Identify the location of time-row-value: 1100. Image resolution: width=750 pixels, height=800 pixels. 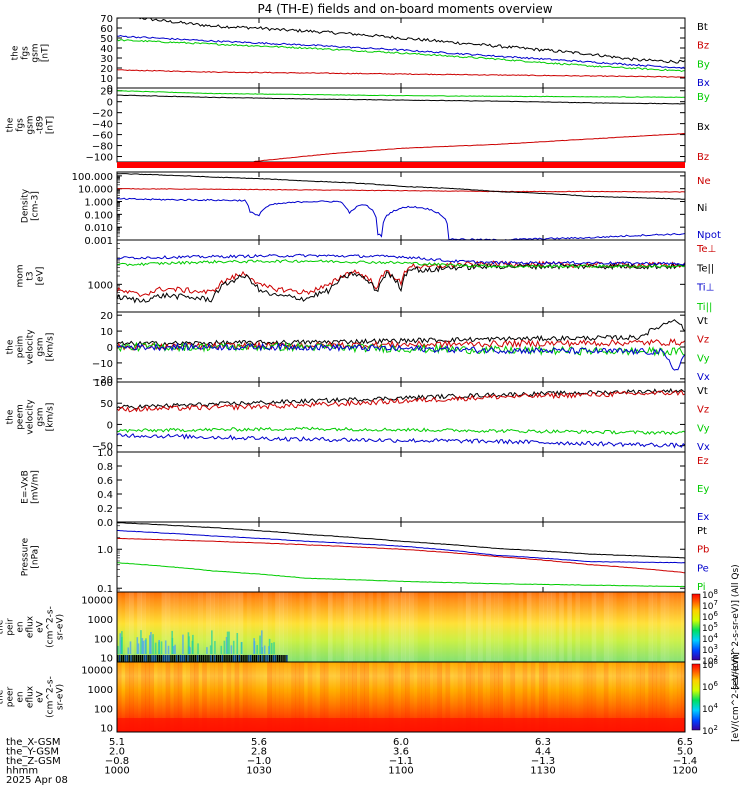
(400, 771).